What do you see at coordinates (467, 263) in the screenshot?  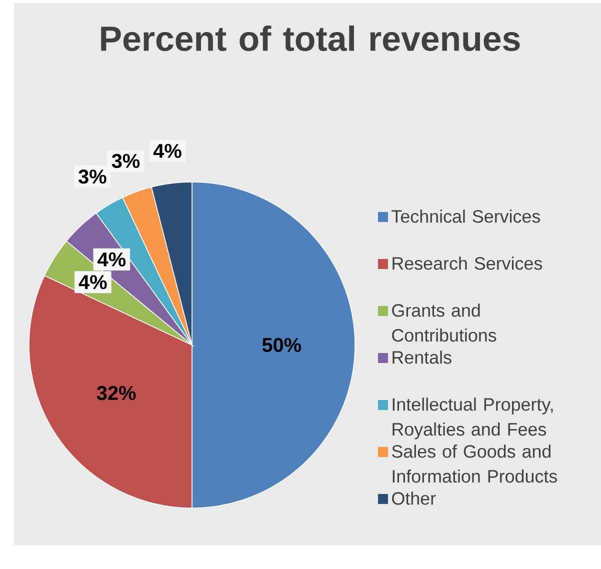 I see `legend-label: Research Services` at bounding box center [467, 263].